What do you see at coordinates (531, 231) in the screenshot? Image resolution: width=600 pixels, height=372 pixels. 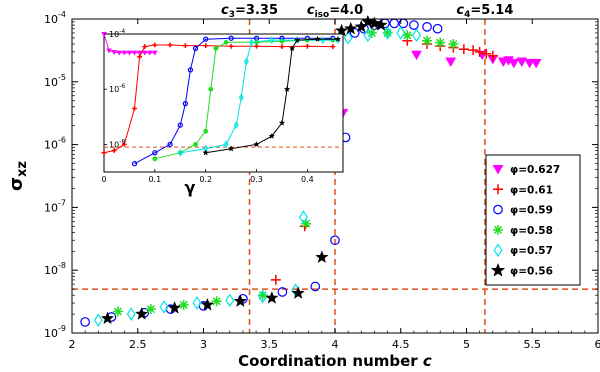 I see `legend-label-0-58: φ=0.58` at bounding box center [531, 231].